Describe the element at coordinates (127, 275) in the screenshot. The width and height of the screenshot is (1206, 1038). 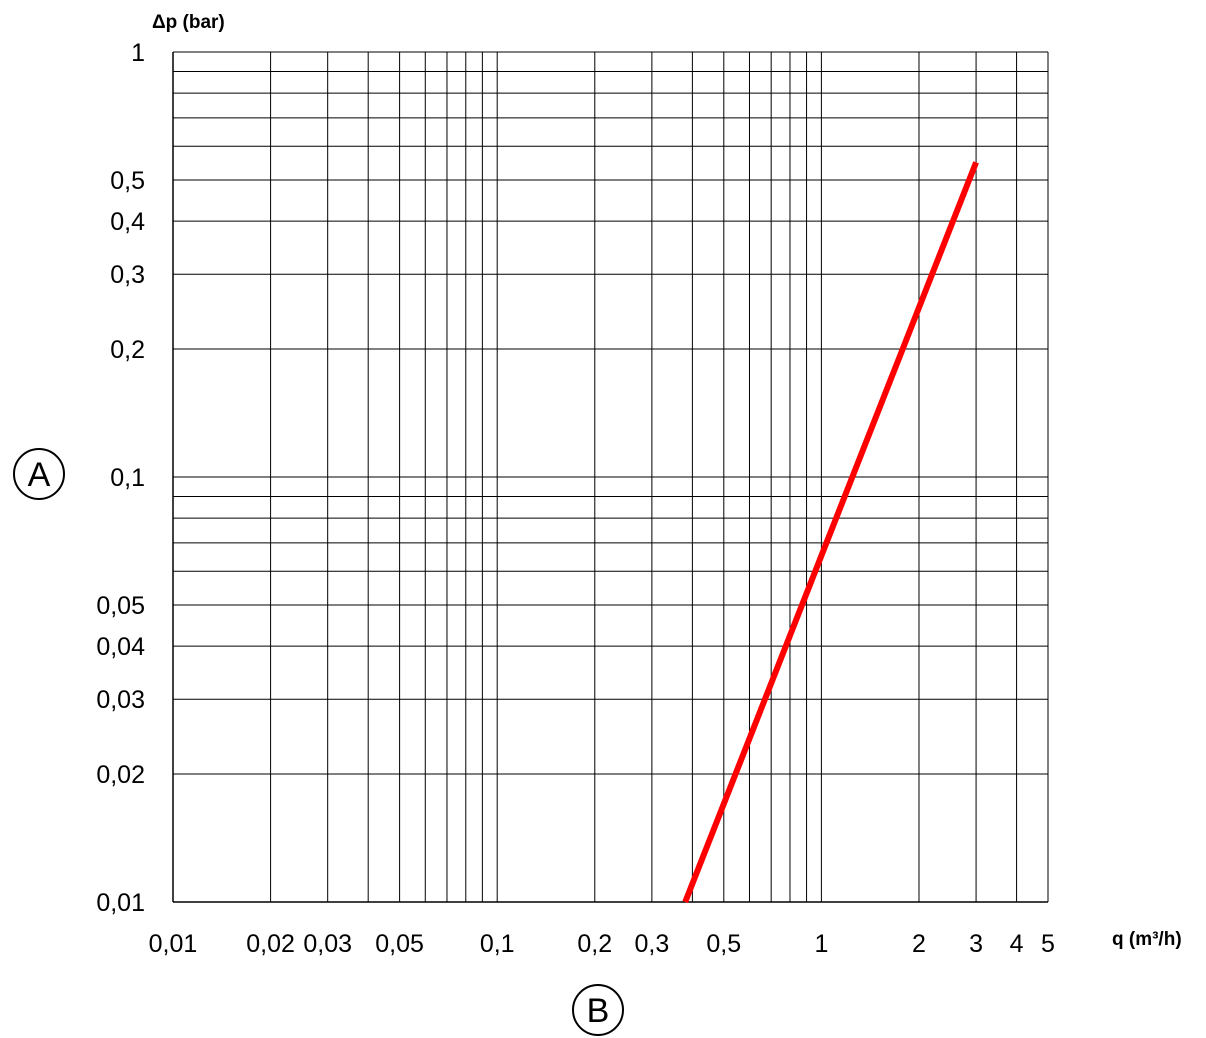
I see `y-tick-label: 0,3` at that location.